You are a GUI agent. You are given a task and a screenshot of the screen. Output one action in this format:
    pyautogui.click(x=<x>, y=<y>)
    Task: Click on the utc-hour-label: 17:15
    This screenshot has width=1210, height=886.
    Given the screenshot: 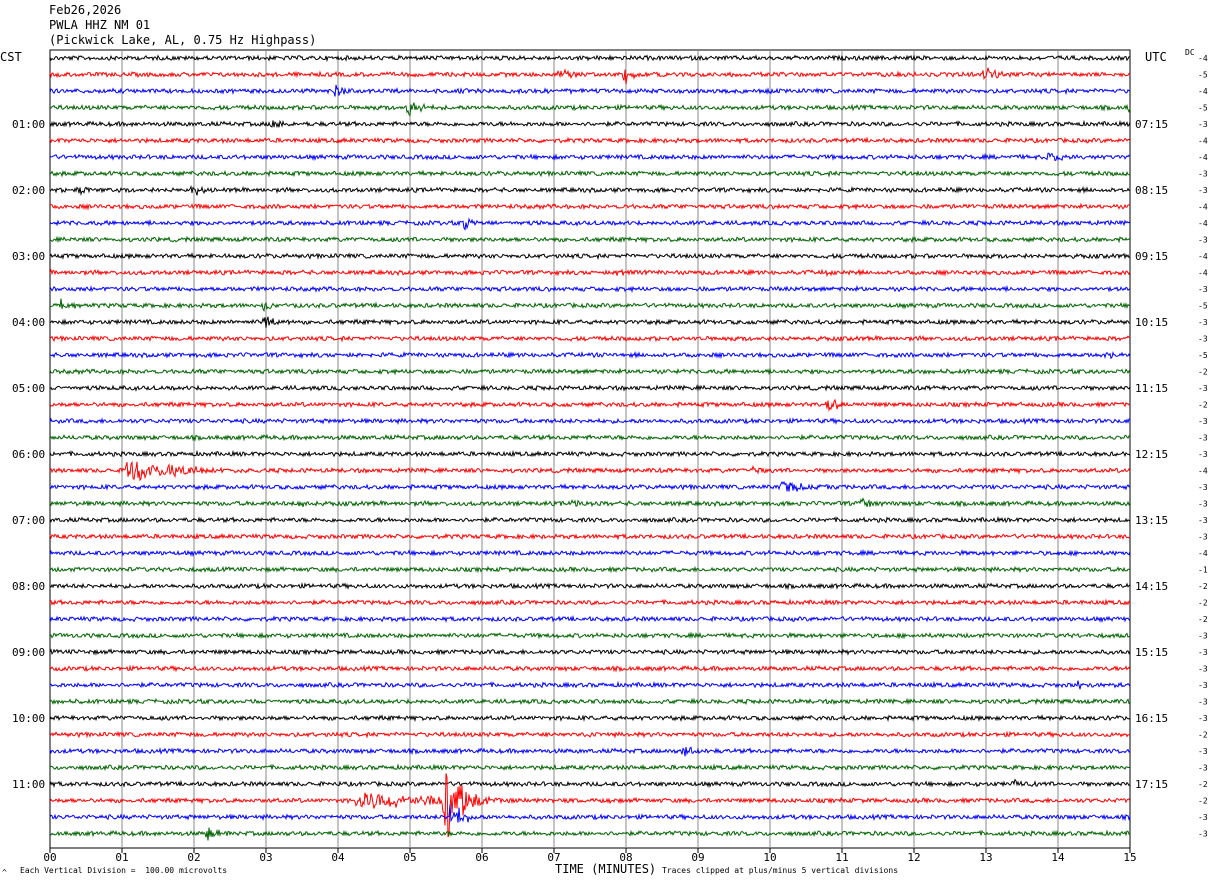 What is the action you would take?
    pyautogui.click(x=1151, y=784)
    